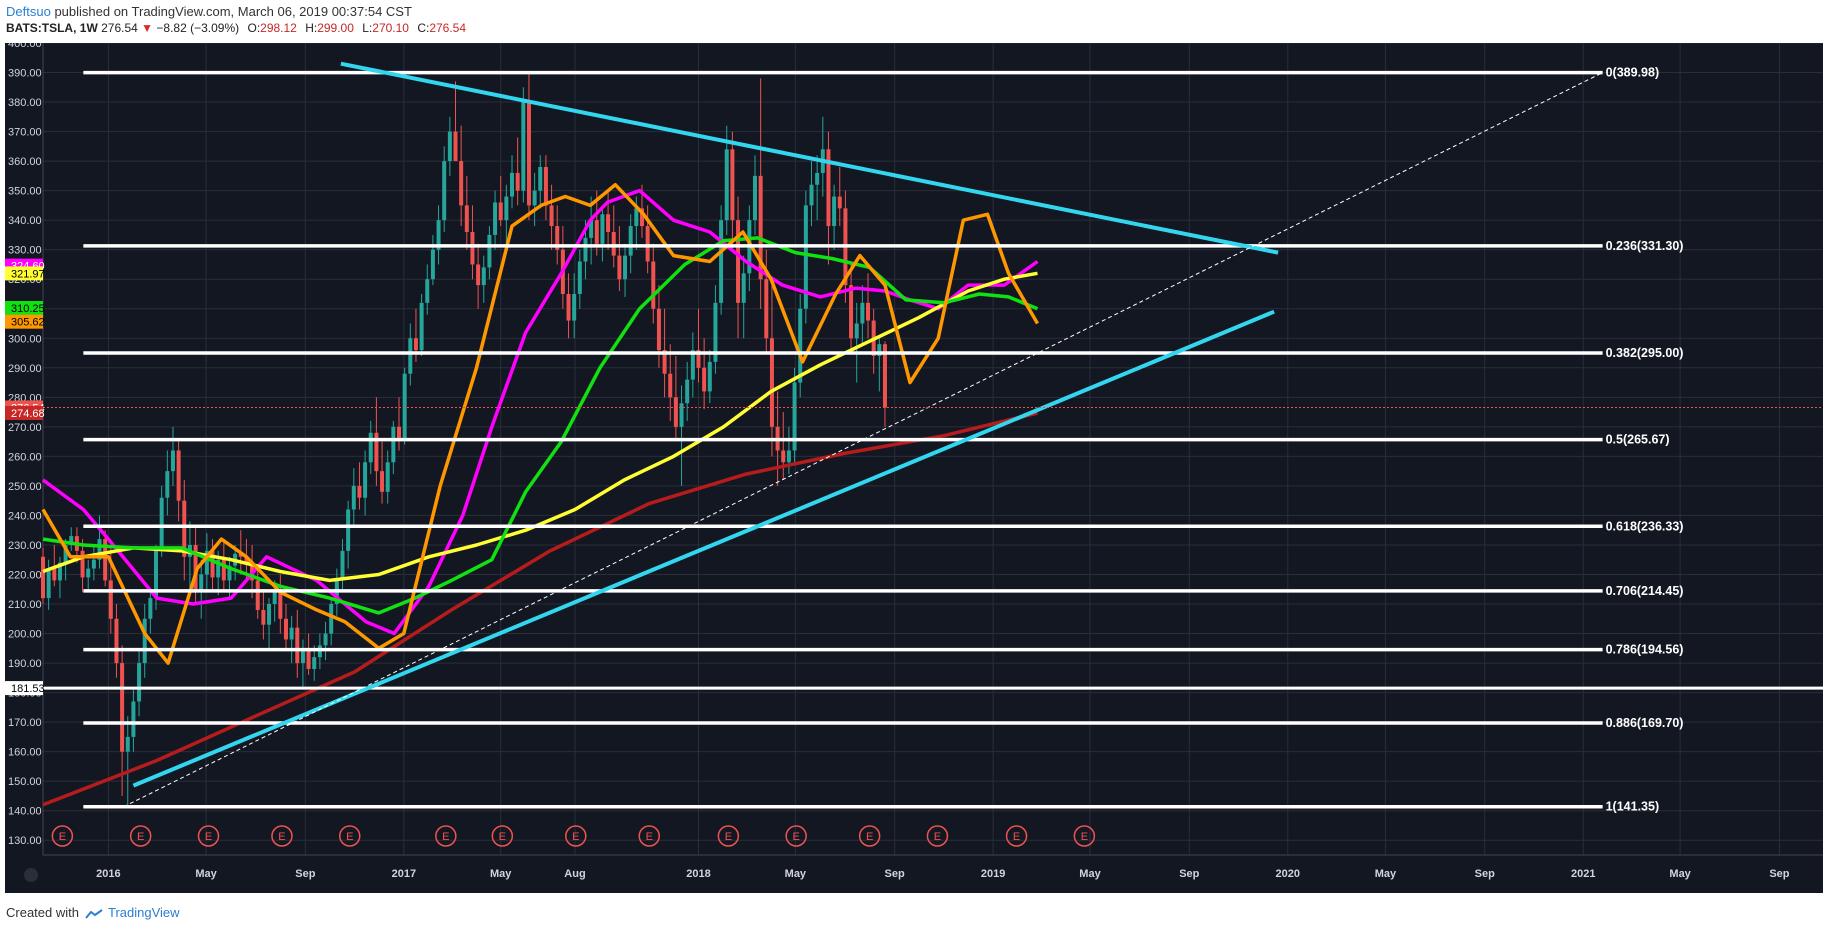 This screenshot has width=1828, height=930. What do you see at coordinates (1645, 526) in the screenshot?
I see `fib-level-label: 0.618(236.33)` at bounding box center [1645, 526].